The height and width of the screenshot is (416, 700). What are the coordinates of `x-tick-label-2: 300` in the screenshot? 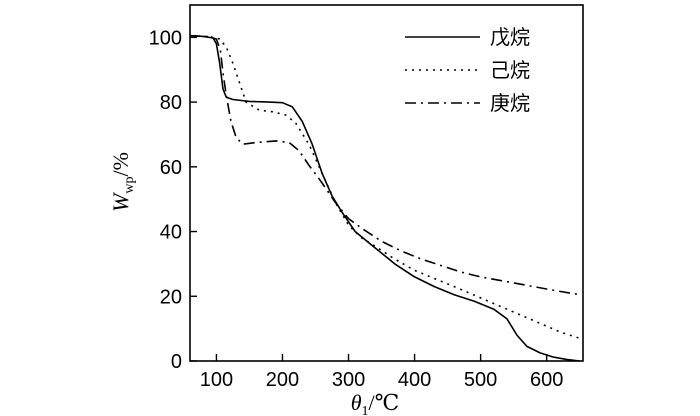 It's located at (348, 380).